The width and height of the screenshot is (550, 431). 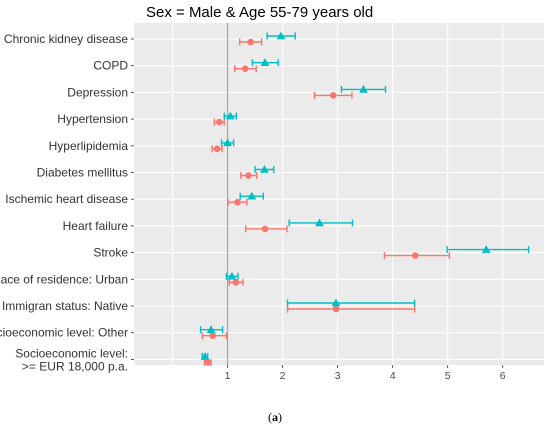 What do you see at coordinates (270, 417) in the screenshot?
I see `caption-prefix: (` at bounding box center [270, 417].